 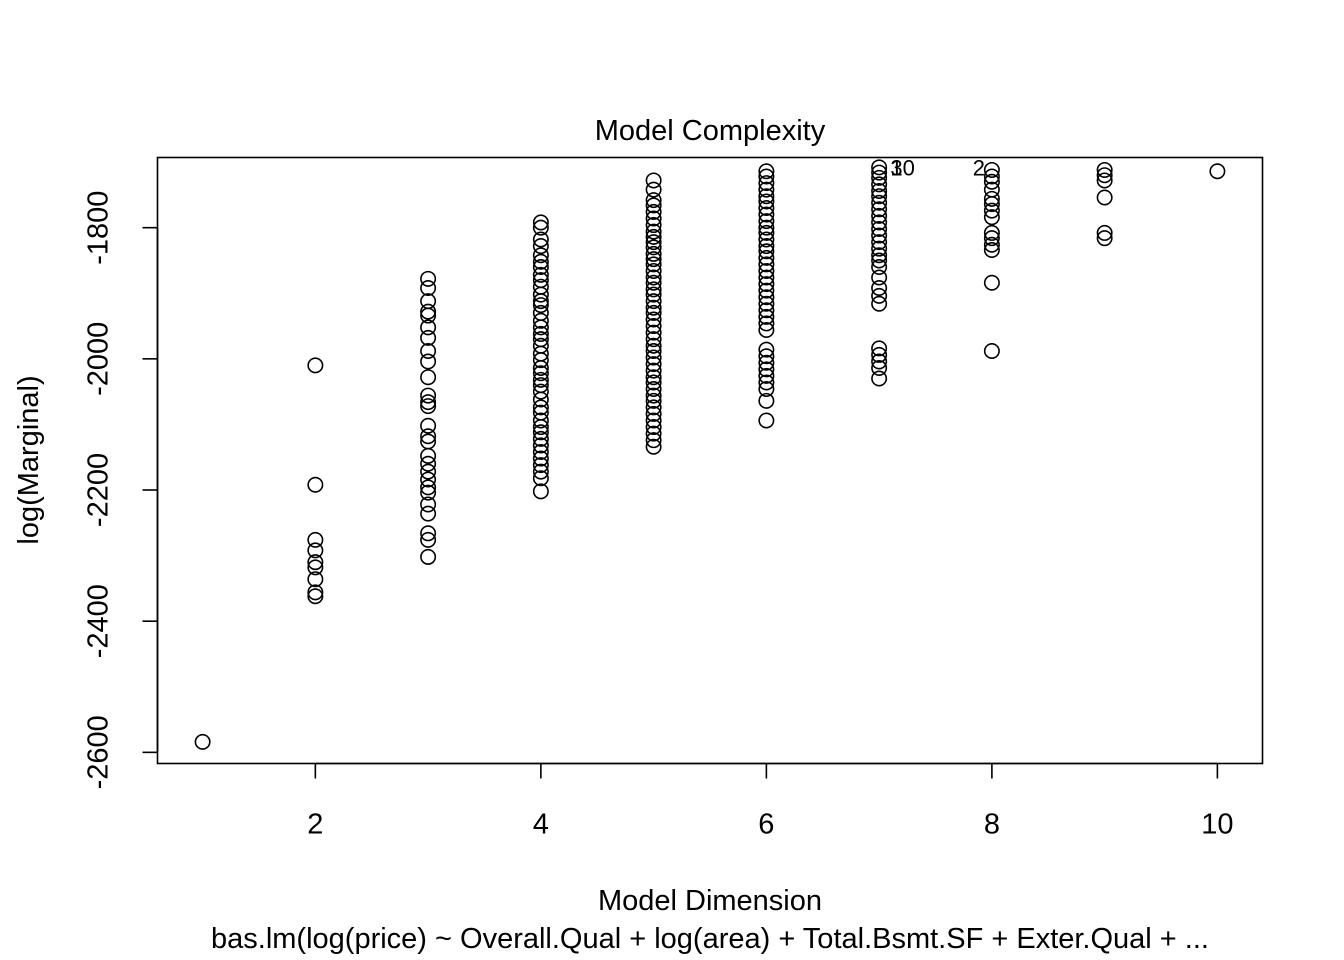 What do you see at coordinates (770, 801) in the screenshot?
I see `x-axis: 2 4 6 8 10` at bounding box center [770, 801].